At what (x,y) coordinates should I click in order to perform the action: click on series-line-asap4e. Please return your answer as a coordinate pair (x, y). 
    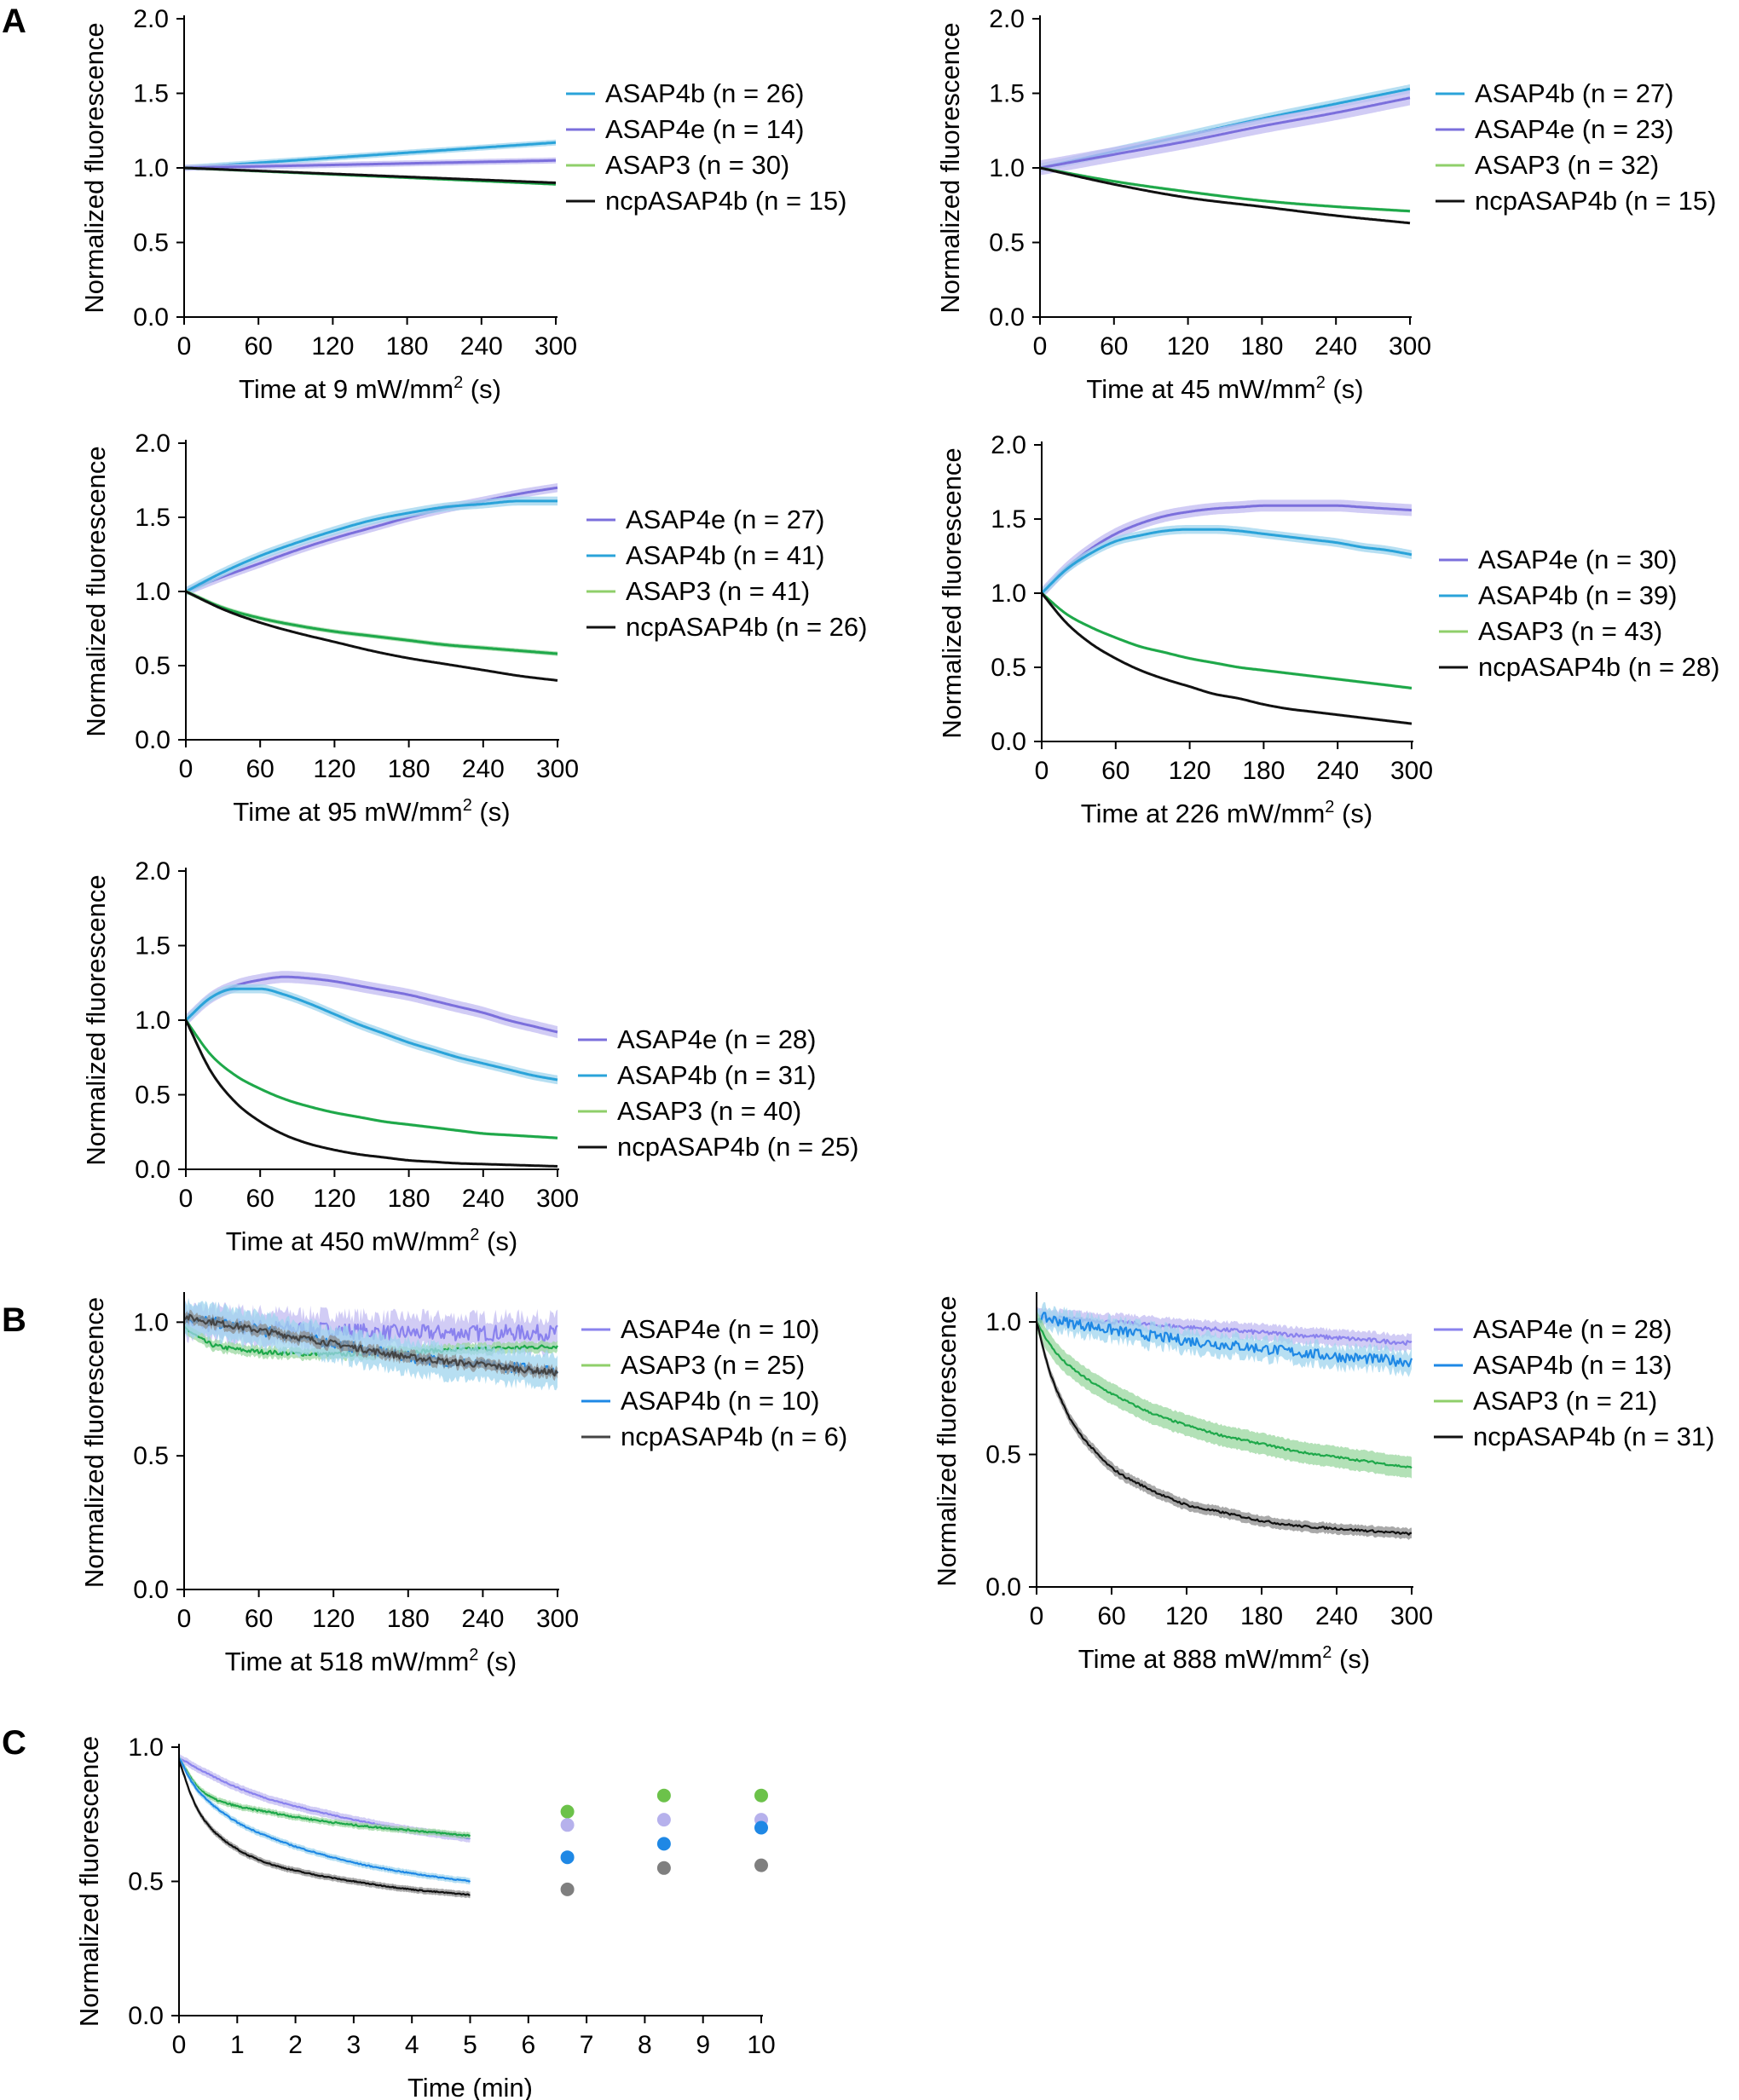
    Looking at the image, I should click on (1226, 549).